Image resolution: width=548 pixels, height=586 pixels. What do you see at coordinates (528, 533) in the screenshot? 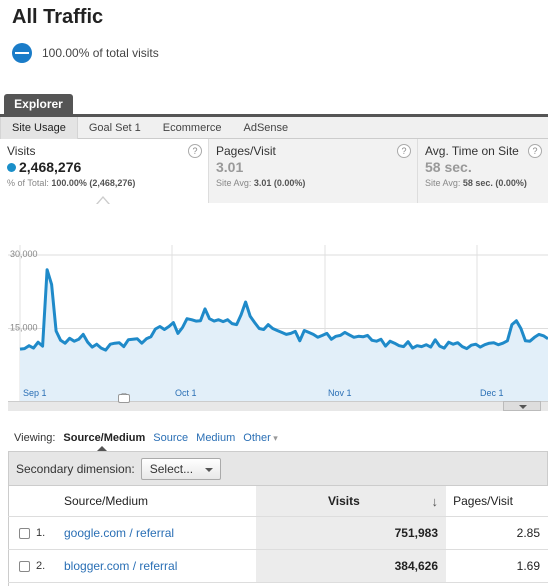
I see `row-pages-visit: 2.85` at bounding box center [528, 533].